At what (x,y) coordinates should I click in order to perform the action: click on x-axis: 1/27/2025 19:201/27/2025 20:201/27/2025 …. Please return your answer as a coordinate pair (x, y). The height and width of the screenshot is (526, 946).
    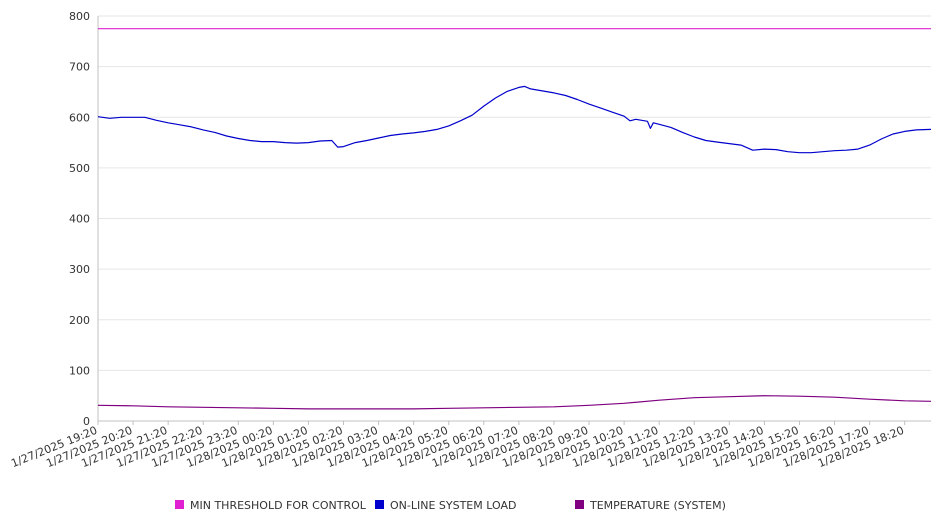
    Looking at the image, I should click on (470, 445).